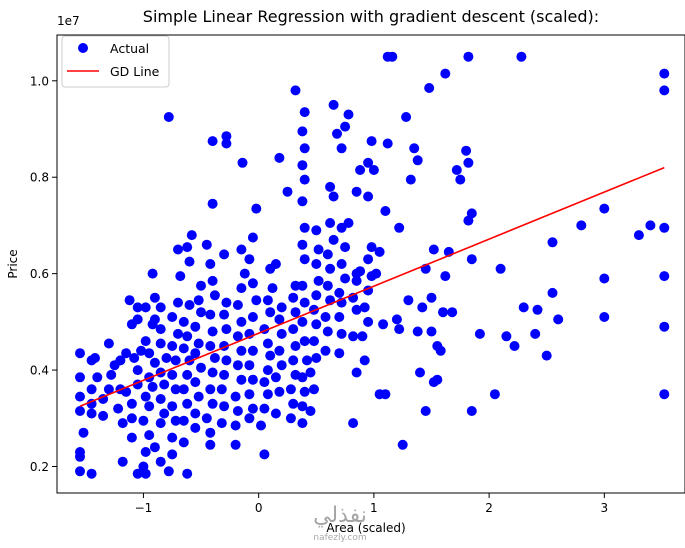 This screenshot has height=548, width=685. Describe the element at coordinates (68, 21) in the screenshot. I see `y-axis-offset-label: 1e7` at that location.